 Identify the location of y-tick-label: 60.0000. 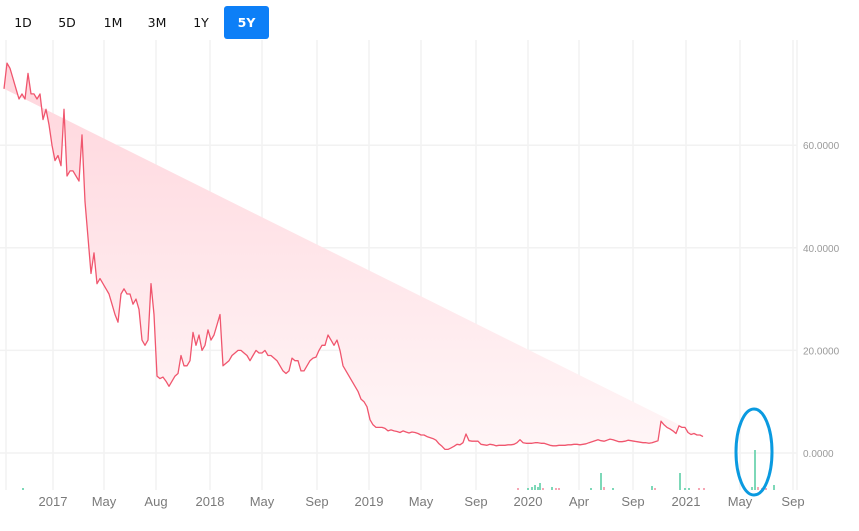
(821, 146).